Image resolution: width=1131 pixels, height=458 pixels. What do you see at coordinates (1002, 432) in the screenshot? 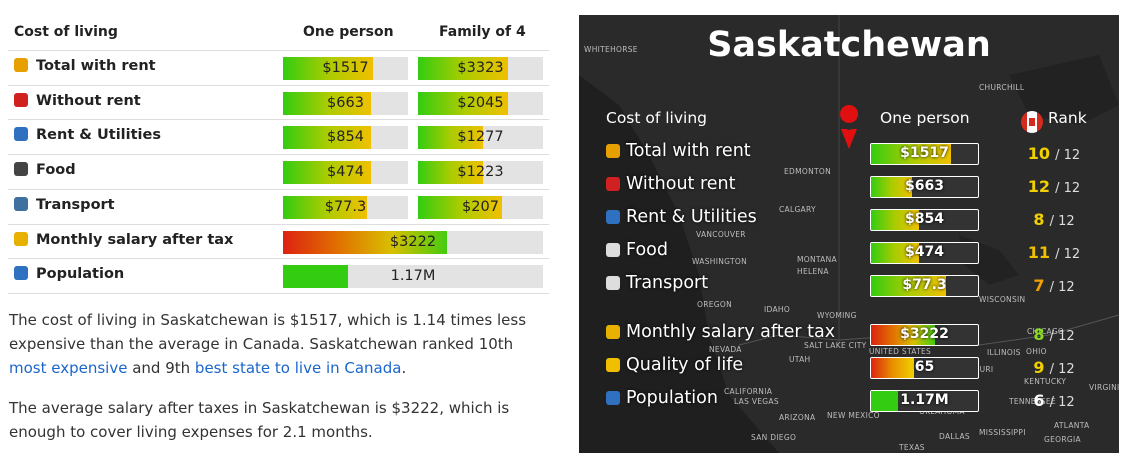
I see `map-label: MISSISSIPPI` at bounding box center [1002, 432].